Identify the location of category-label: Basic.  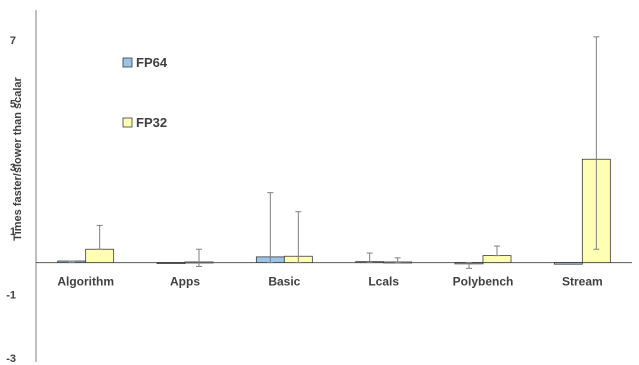
(284, 282).